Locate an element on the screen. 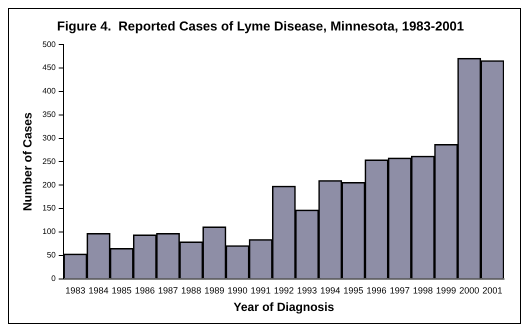 This screenshot has width=529, height=332. y-tick-label: 200 is located at coordinates (49, 185).